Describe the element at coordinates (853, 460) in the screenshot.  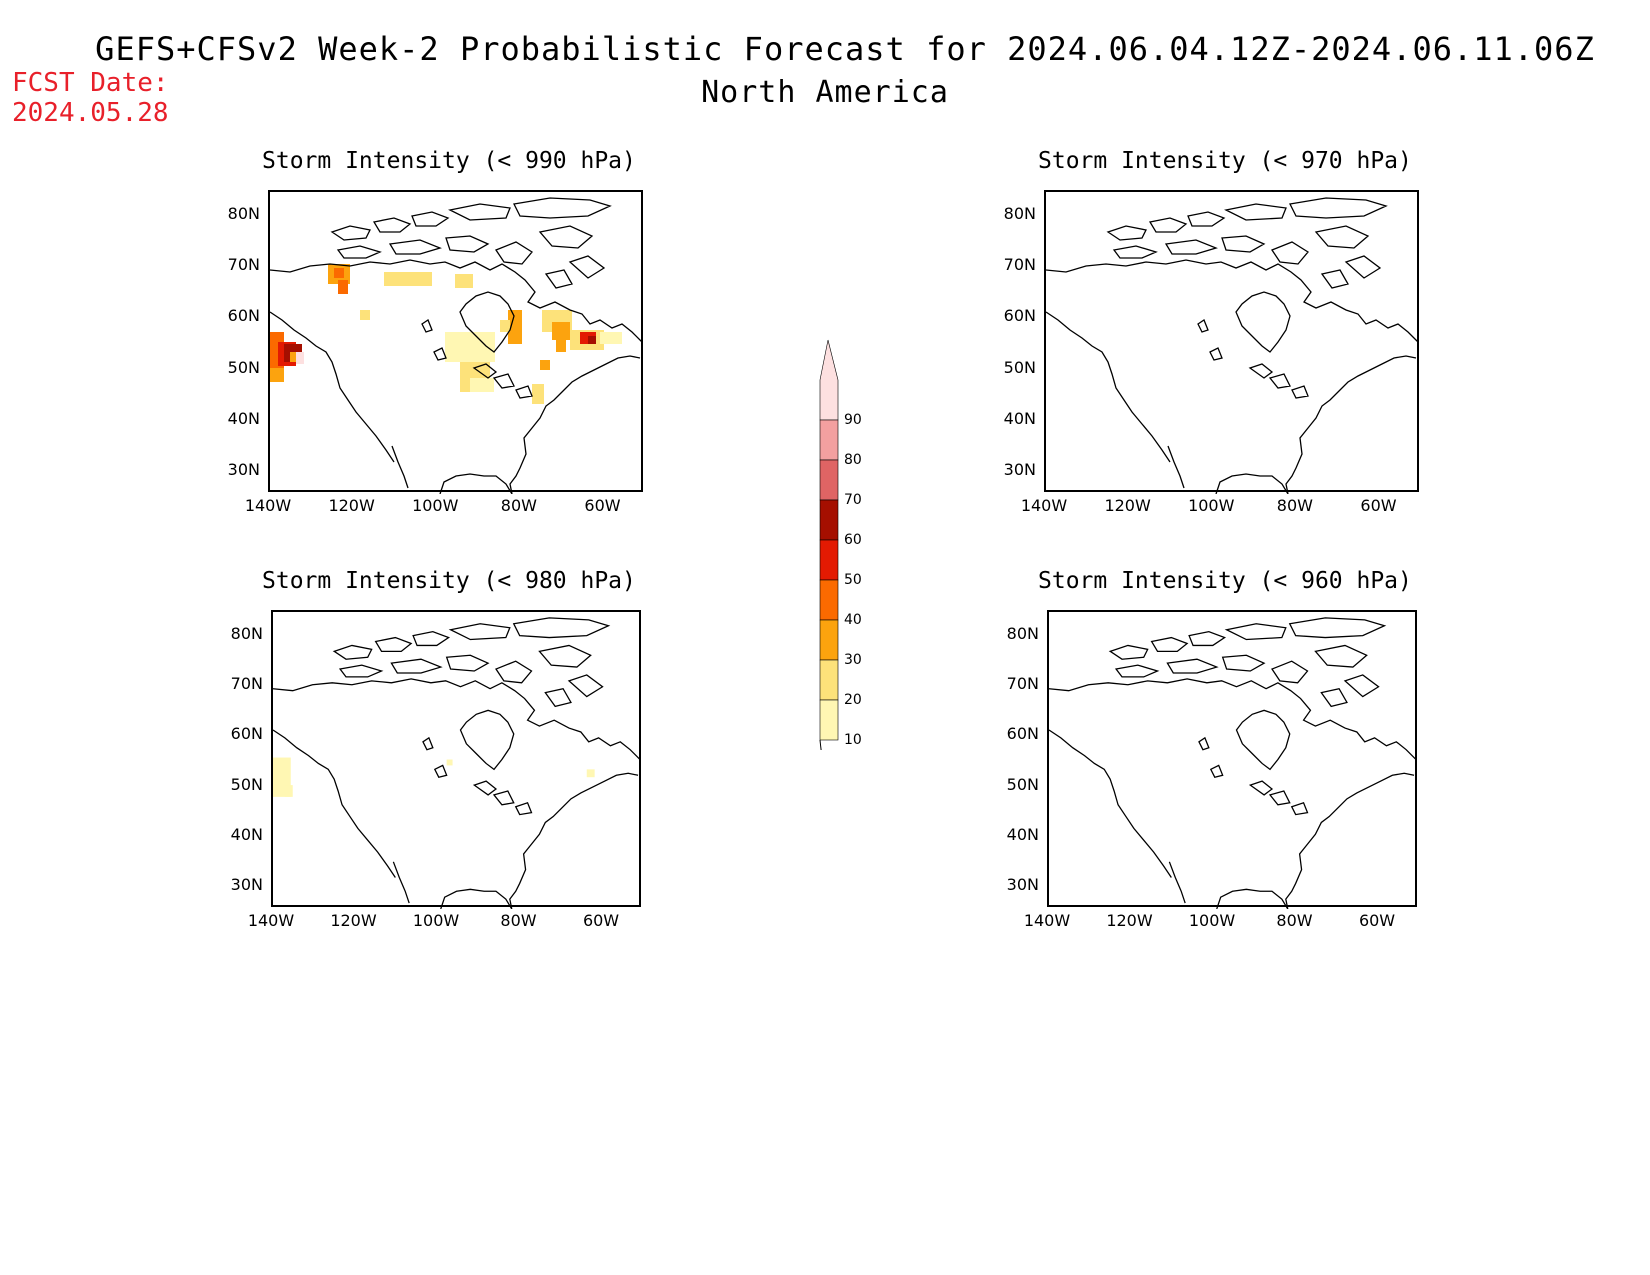
I see `colorbar-level-label: 80` at that location.